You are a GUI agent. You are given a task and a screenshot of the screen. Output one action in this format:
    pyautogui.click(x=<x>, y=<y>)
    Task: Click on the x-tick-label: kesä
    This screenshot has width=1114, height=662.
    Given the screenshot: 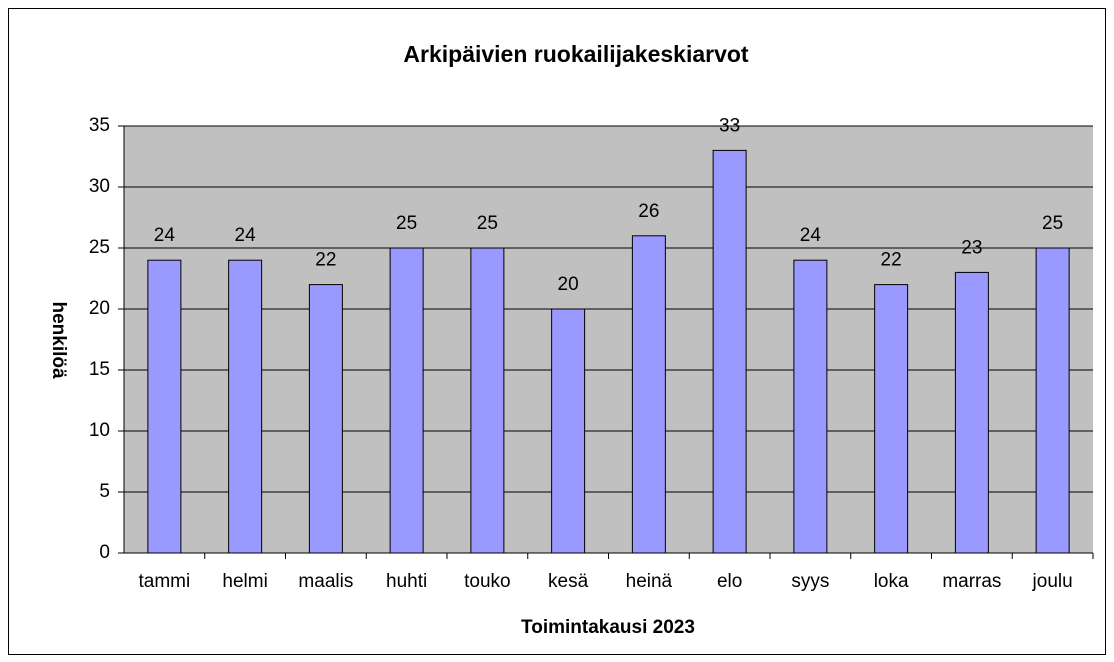 What is the action you would take?
    pyautogui.click(x=568, y=581)
    